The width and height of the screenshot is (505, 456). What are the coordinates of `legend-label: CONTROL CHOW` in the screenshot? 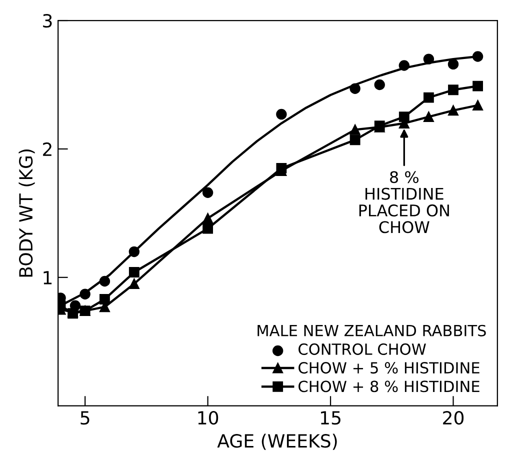 It's located at (362, 349).